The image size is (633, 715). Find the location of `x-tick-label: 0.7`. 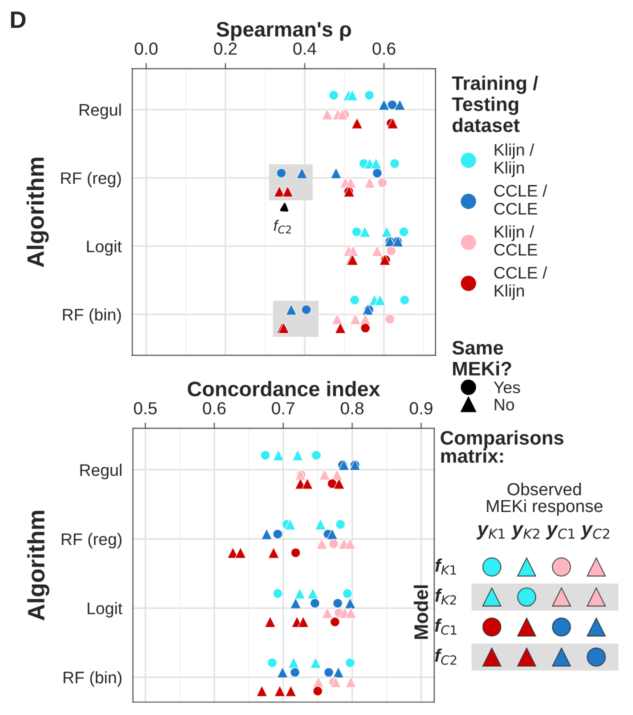

x-tick-label: 0.7 is located at coordinates (283, 408).